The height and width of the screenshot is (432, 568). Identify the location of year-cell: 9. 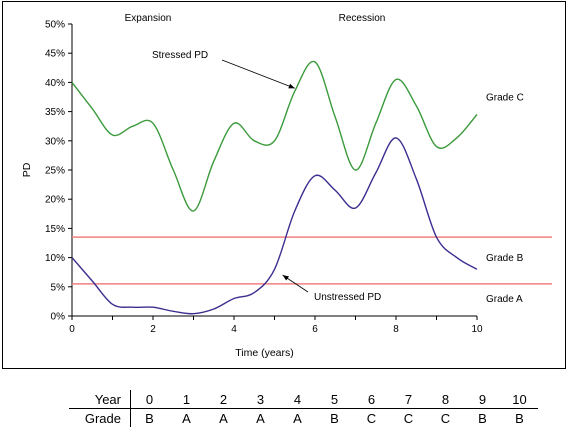
(482, 399).